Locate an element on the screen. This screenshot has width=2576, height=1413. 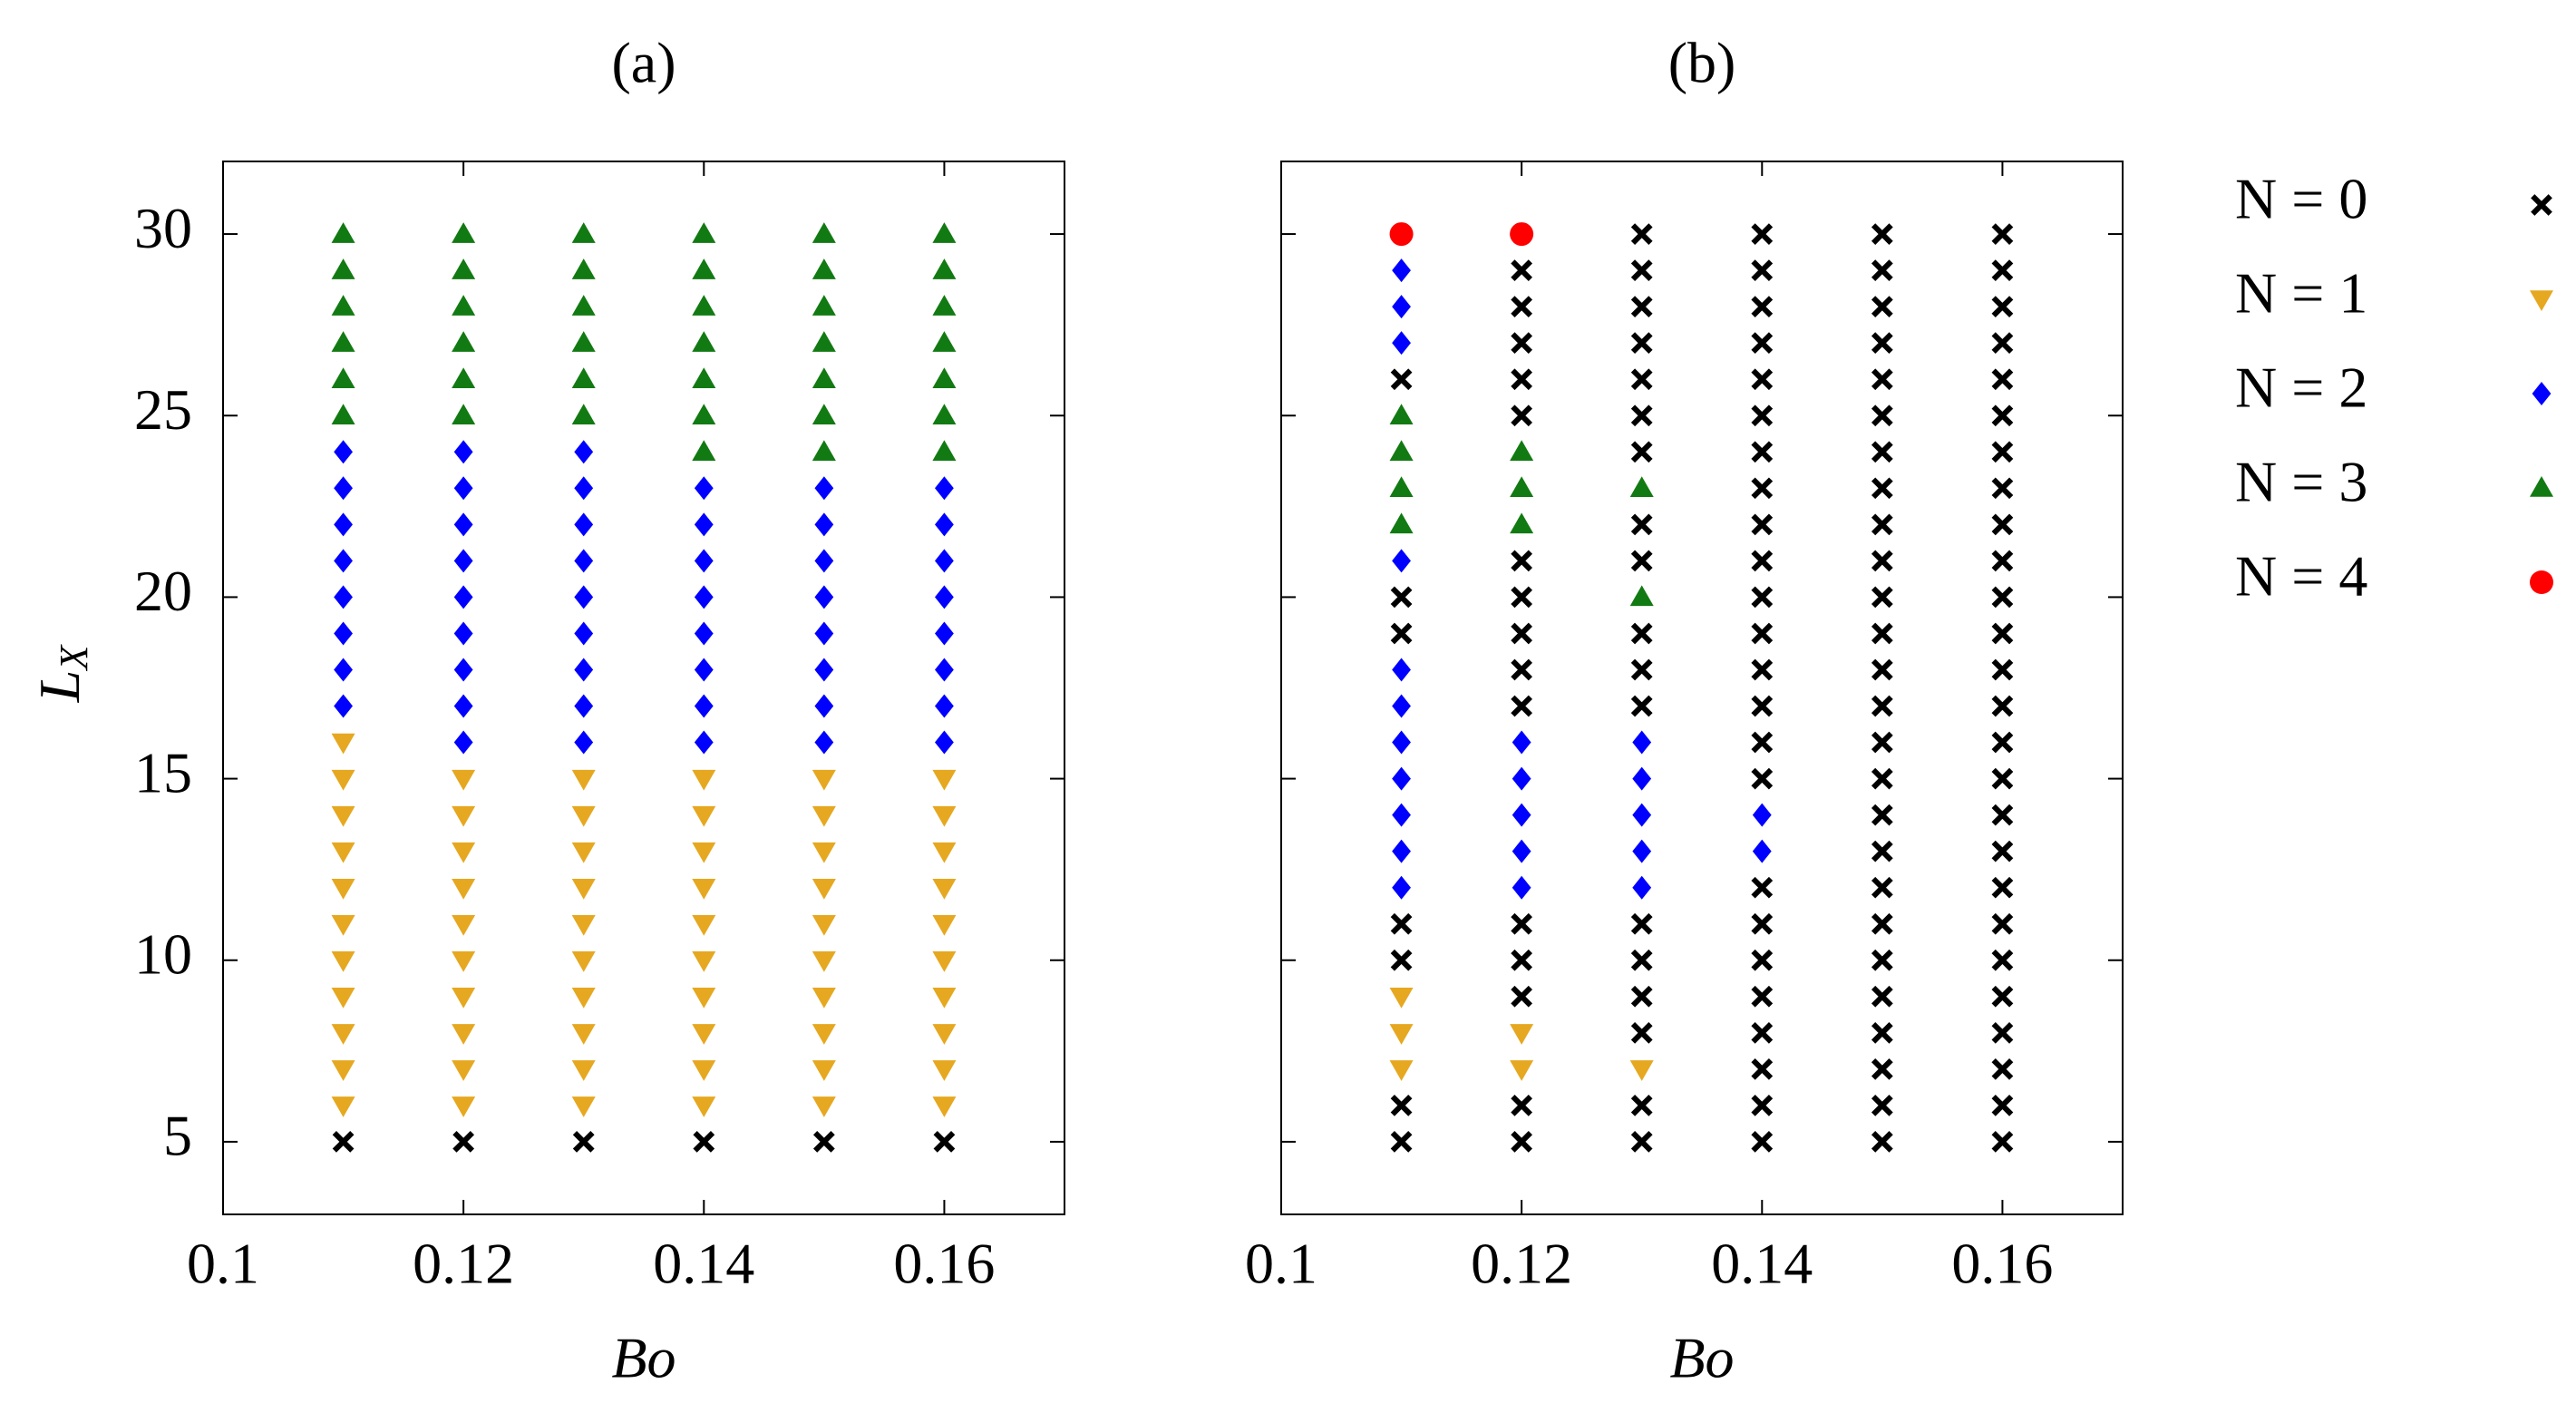
legend-label: N = 1 is located at coordinates (2301, 293).